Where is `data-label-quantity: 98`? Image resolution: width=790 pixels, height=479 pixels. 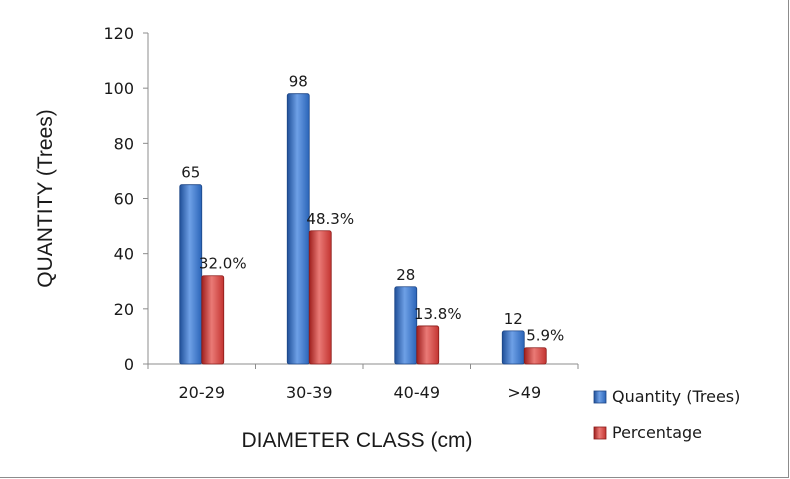
data-label-quantity: 98 is located at coordinates (298, 82).